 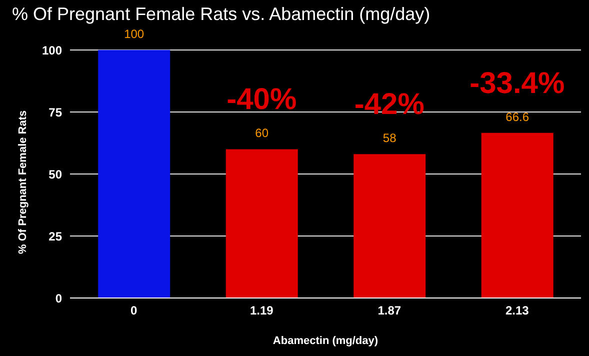 What do you see at coordinates (390, 311) in the screenshot?
I see `x-tick-label: 1.87` at bounding box center [390, 311].